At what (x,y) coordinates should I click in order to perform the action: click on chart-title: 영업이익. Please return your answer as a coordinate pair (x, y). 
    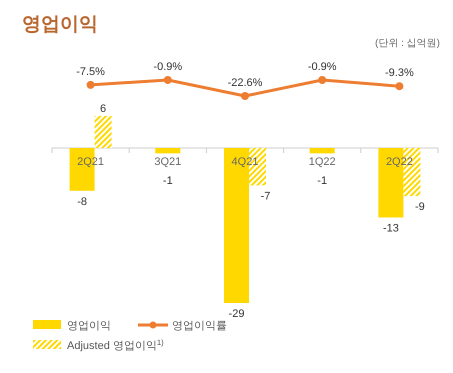
    Looking at the image, I should click on (60, 24).